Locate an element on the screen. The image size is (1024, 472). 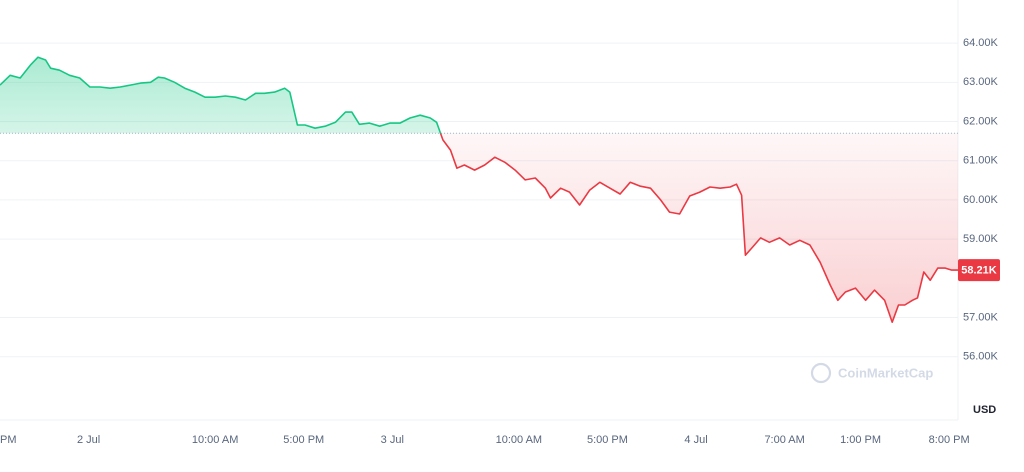
y-tick-label: 63.00K is located at coordinates (981, 82).